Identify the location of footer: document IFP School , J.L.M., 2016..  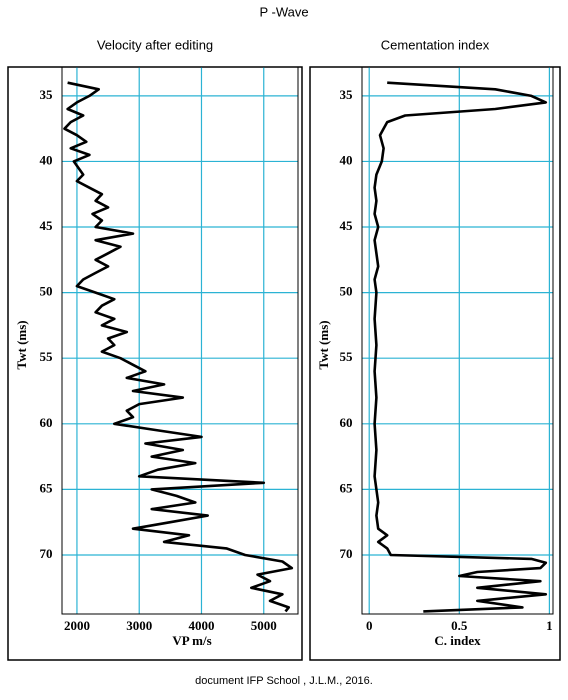
(284, 681).